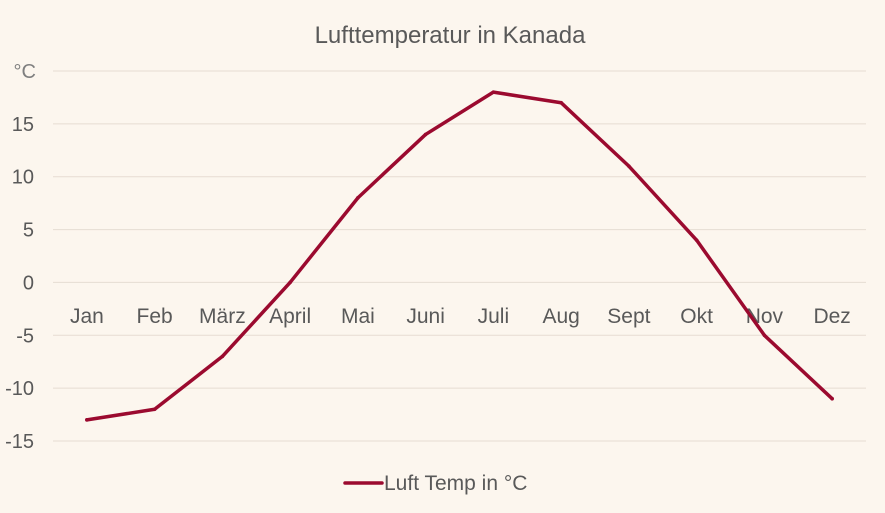  Describe the element at coordinates (358, 316) in the screenshot. I see `x-category-label: Mai` at that location.